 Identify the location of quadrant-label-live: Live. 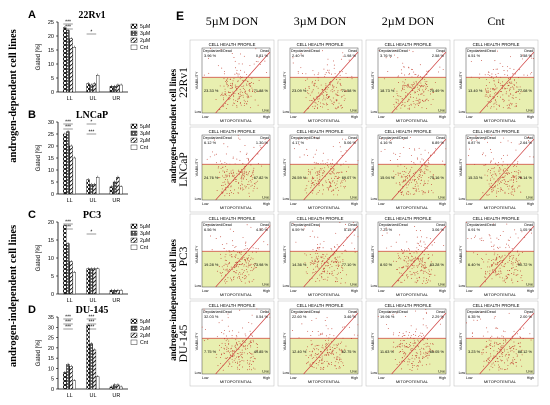
(353, 198).